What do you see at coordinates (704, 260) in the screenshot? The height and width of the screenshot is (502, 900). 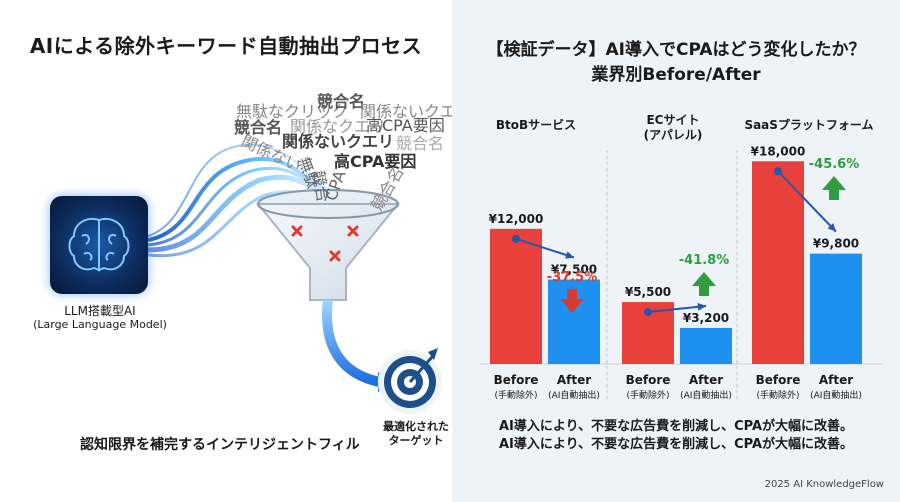 I see `change-percent-label: -41.8%` at bounding box center [704, 260].